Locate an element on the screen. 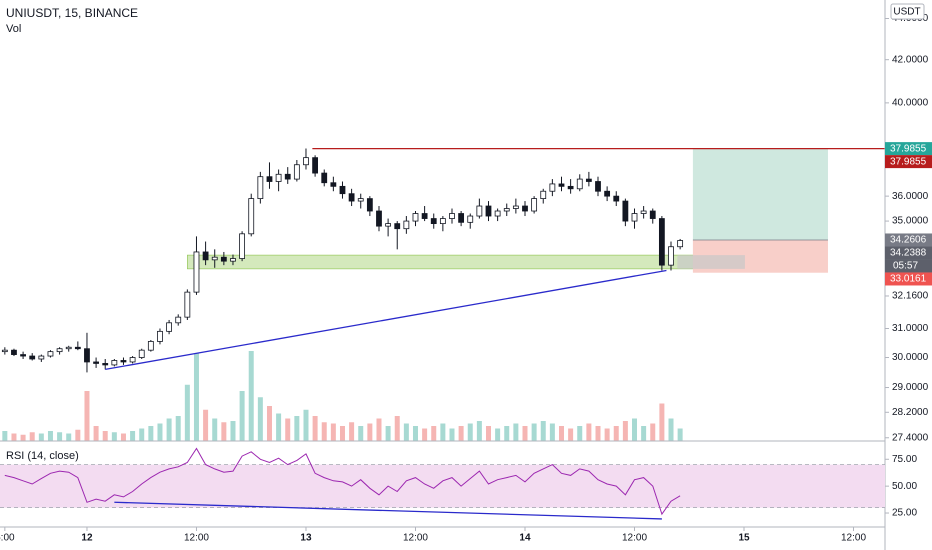 The height and width of the screenshot is (550, 932). rsi-line is located at coordinates (342, 481).